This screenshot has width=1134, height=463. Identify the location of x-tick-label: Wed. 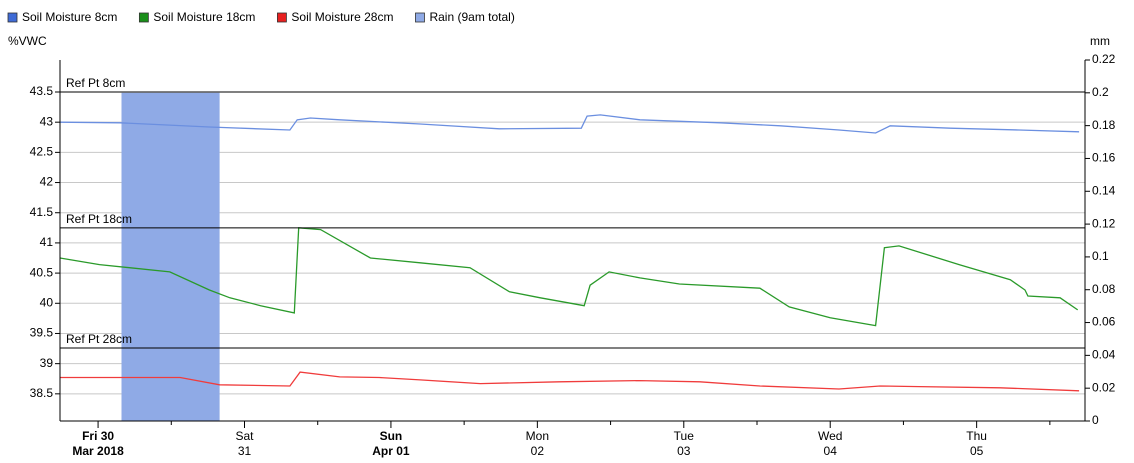
(830, 436).